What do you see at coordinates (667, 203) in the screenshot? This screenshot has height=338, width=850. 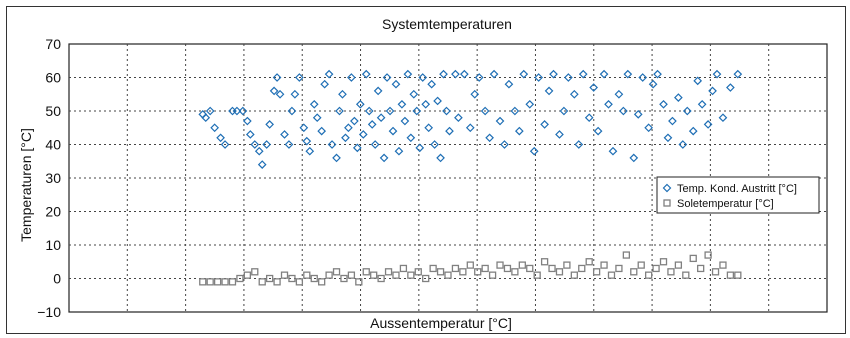 I see `legend-marker-sole` at bounding box center [667, 203].